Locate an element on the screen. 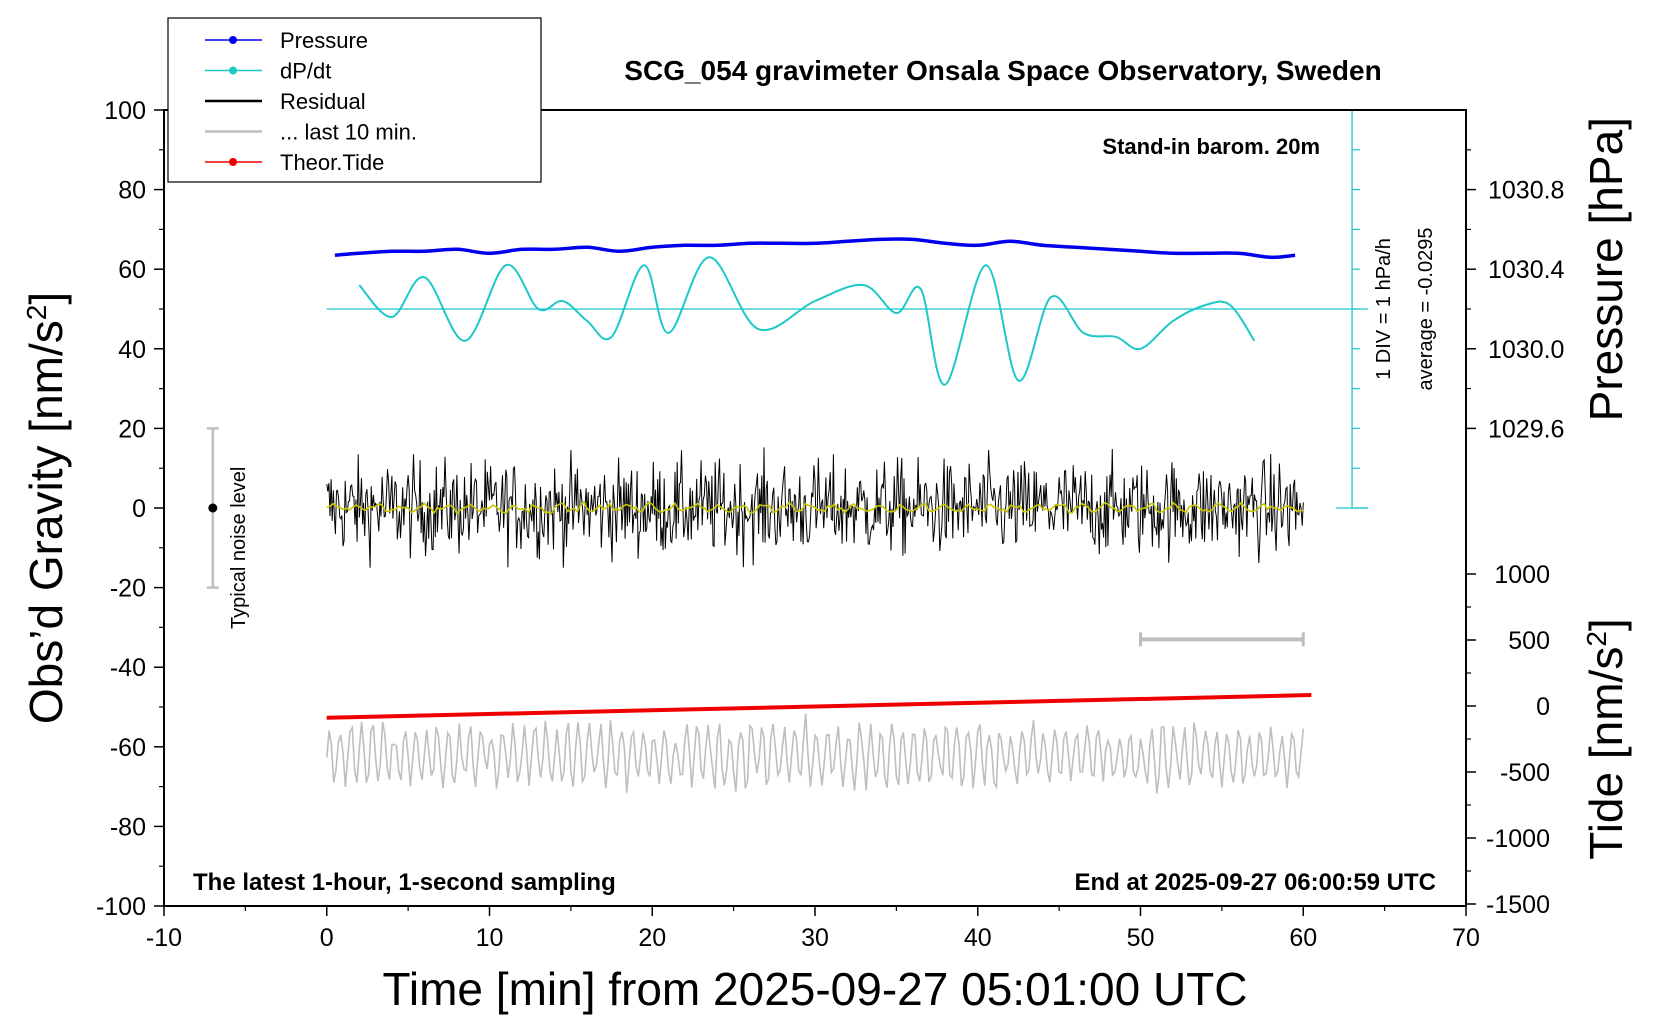 The height and width of the screenshot is (1020, 1660). x-tick-label: -10 is located at coordinates (164, 938).